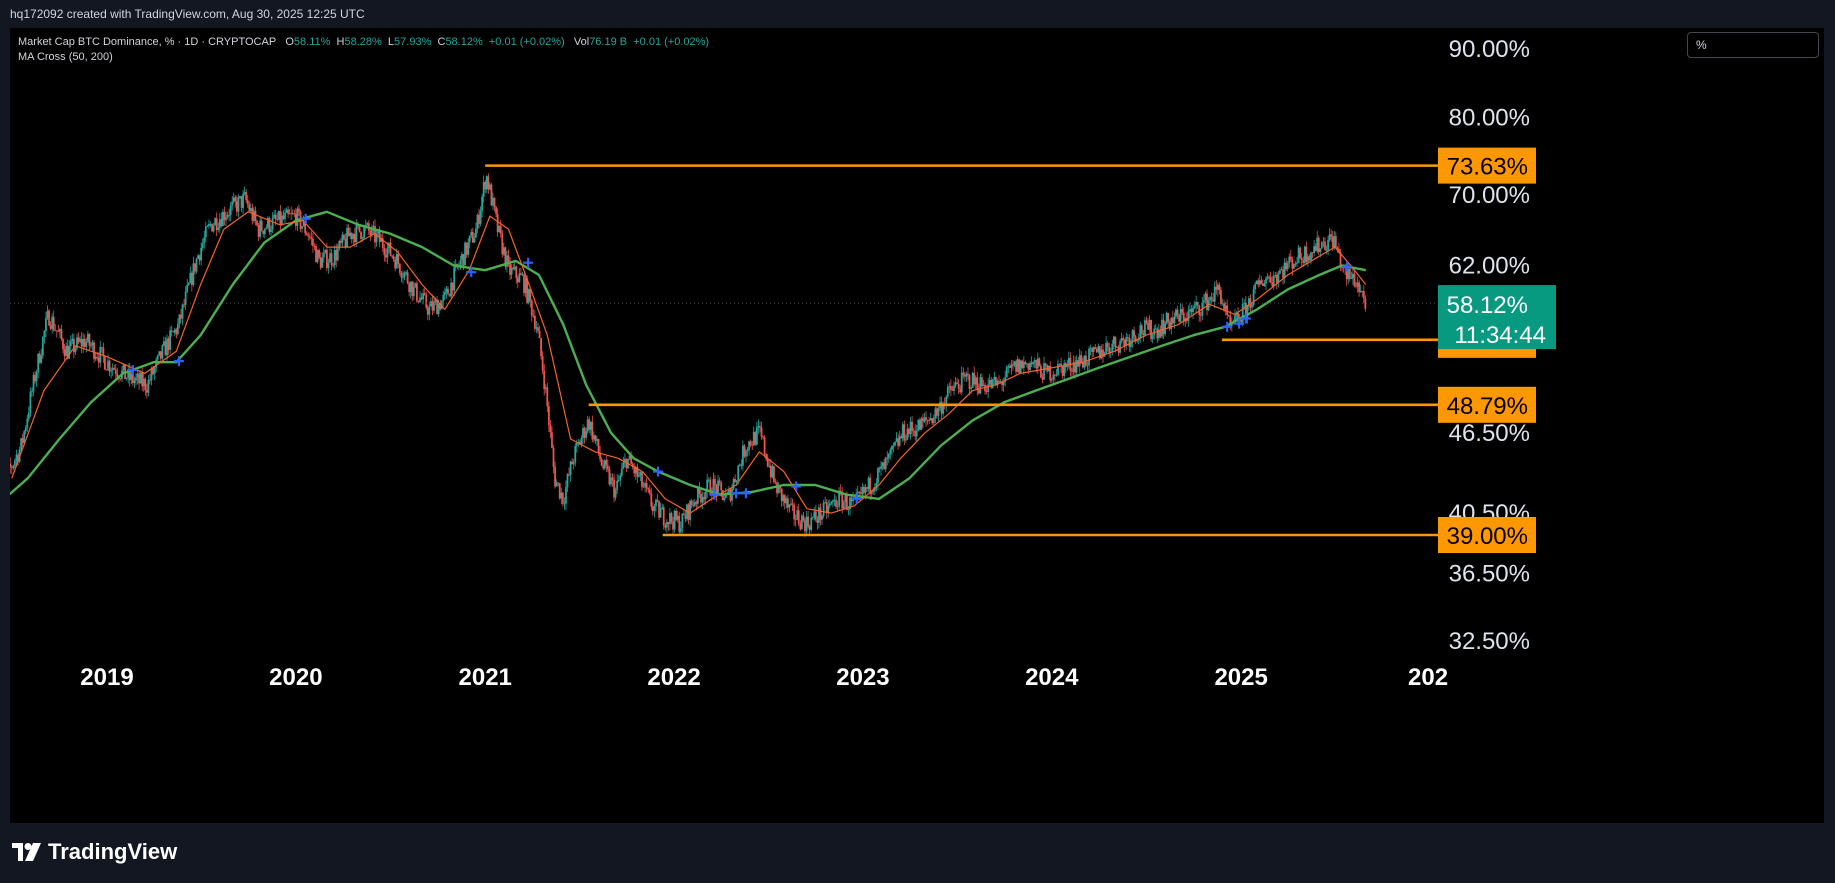 The image size is (1835, 883). Describe the element at coordinates (94, 852) in the screenshot. I see `brand: TradingView` at that location.